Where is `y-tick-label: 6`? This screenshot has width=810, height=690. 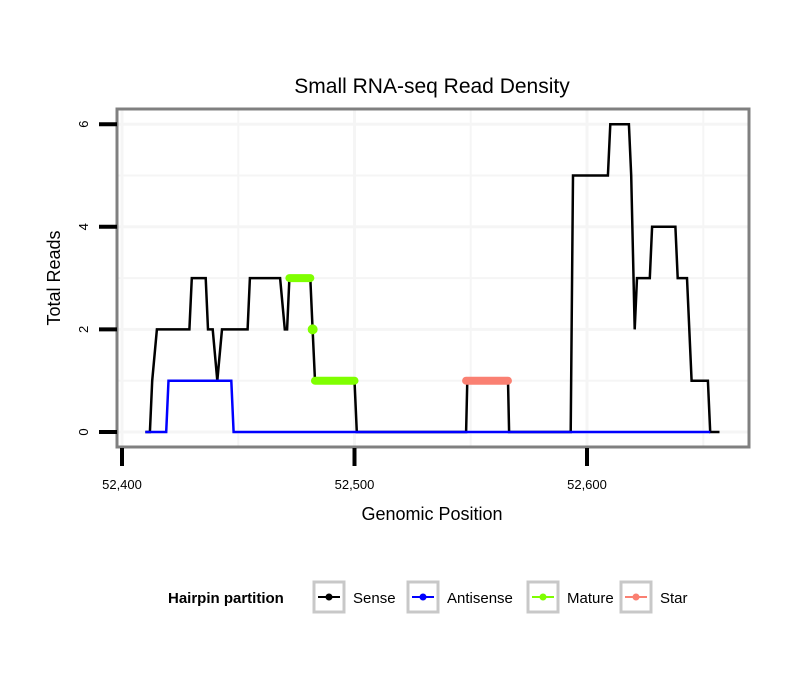
y-tick-label: 6 is located at coordinates (83, 124).